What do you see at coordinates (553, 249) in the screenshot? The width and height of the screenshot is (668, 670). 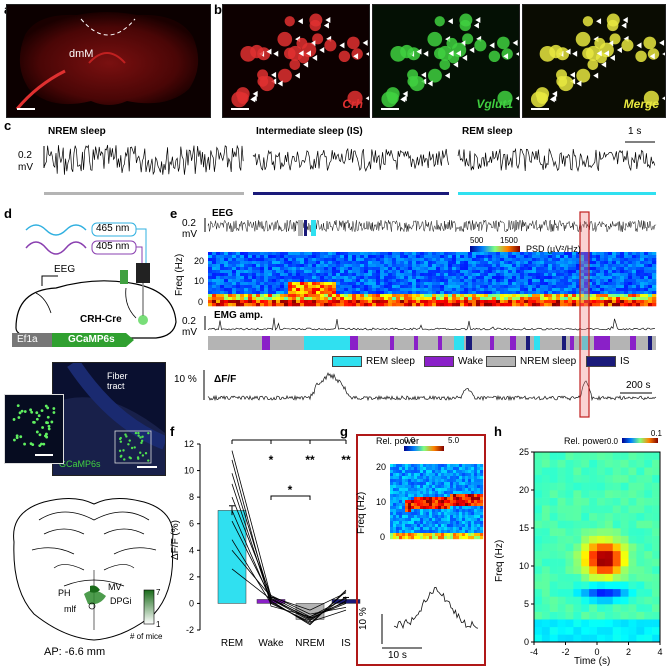 I see `psd-label: PSD (µV²/Hz)` at bounding box center [553, 249].